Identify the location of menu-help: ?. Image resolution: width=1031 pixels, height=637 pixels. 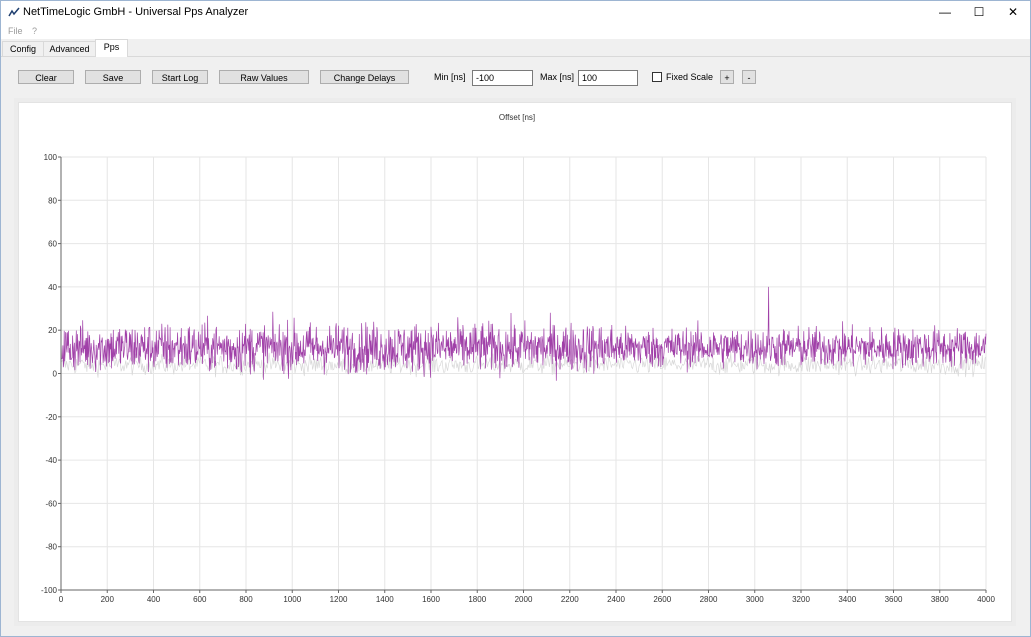
(35, 31).